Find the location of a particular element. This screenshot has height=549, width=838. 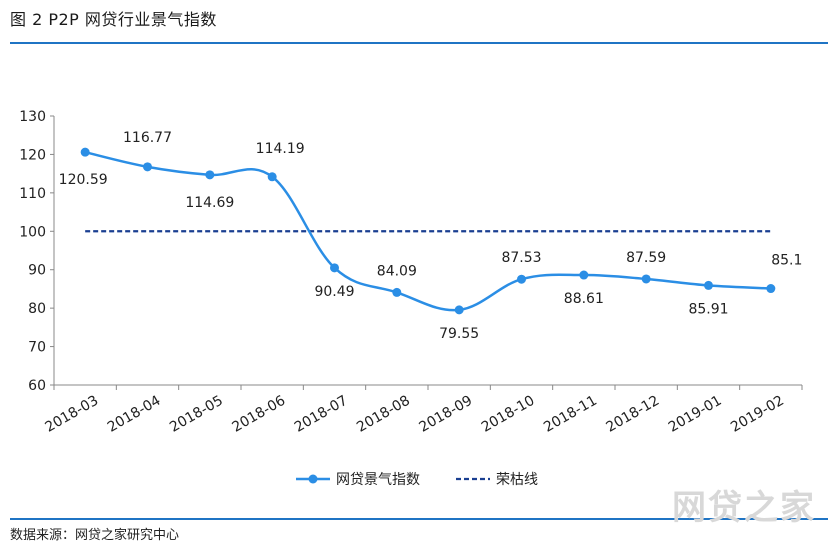

y-tick-label: 120 is located at coordinates (32, 155).